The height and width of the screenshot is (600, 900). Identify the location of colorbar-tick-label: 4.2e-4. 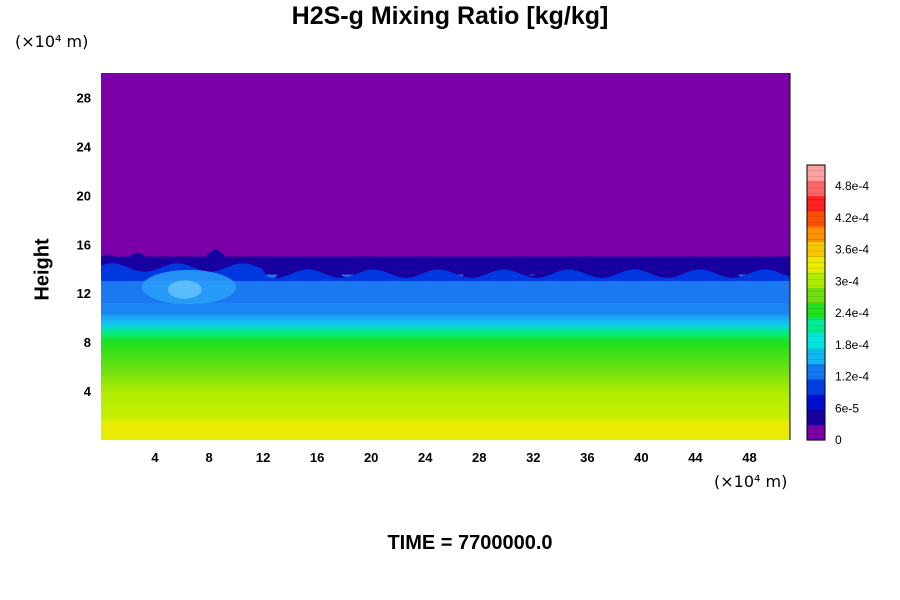
(852, 218).